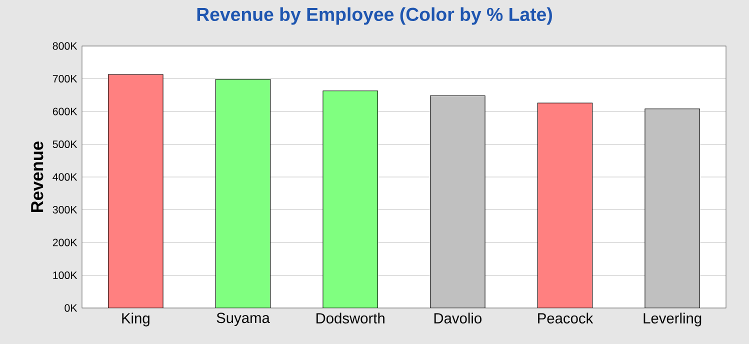  What do you see at coordinates (65, 242) in the screenshot?
I see `y-tick-label: 200K` at bounding box center [65, 242].